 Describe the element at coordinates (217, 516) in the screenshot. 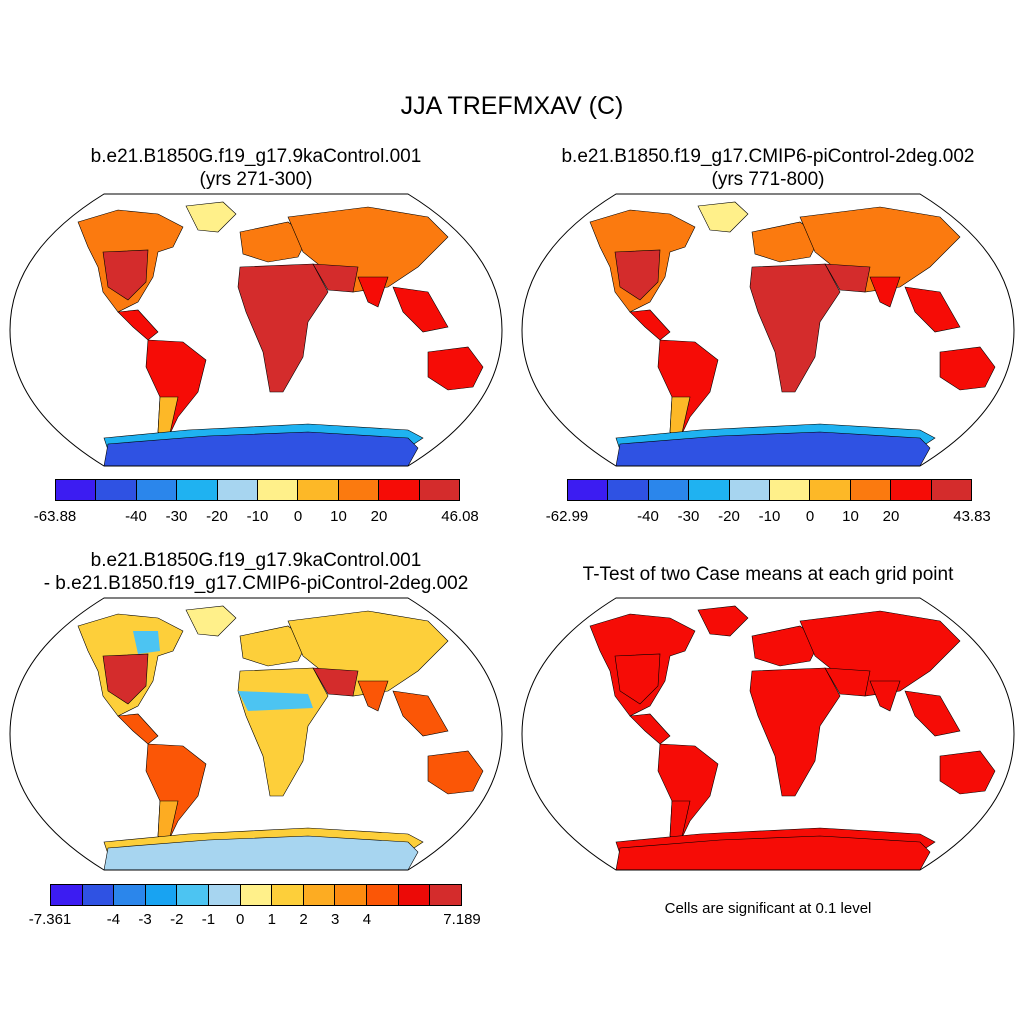

I see `colorbar-tick-label: -20` at that location.